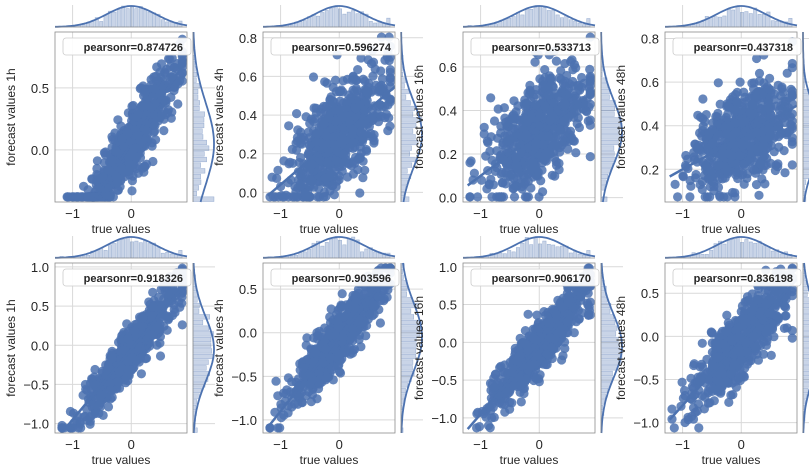 The height and width of the screenshot is (476, 809). Describe the element at coordinates (127, 277) in the screenshot. I see `legend: pearsonr=0.918326` at that location.